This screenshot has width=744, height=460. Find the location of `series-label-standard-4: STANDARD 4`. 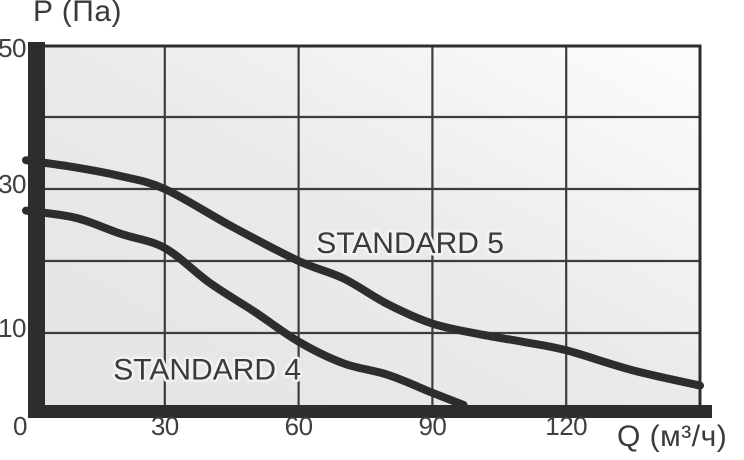

series-label-standard-4: STANDARD 4 is located at coordinates (207, 370).